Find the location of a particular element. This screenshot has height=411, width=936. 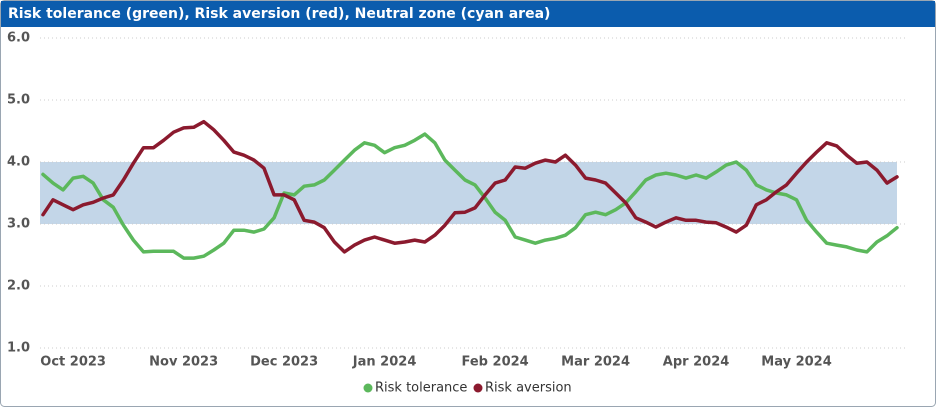

y-tick-label: 6.0 is located at coordinates (18, 38).